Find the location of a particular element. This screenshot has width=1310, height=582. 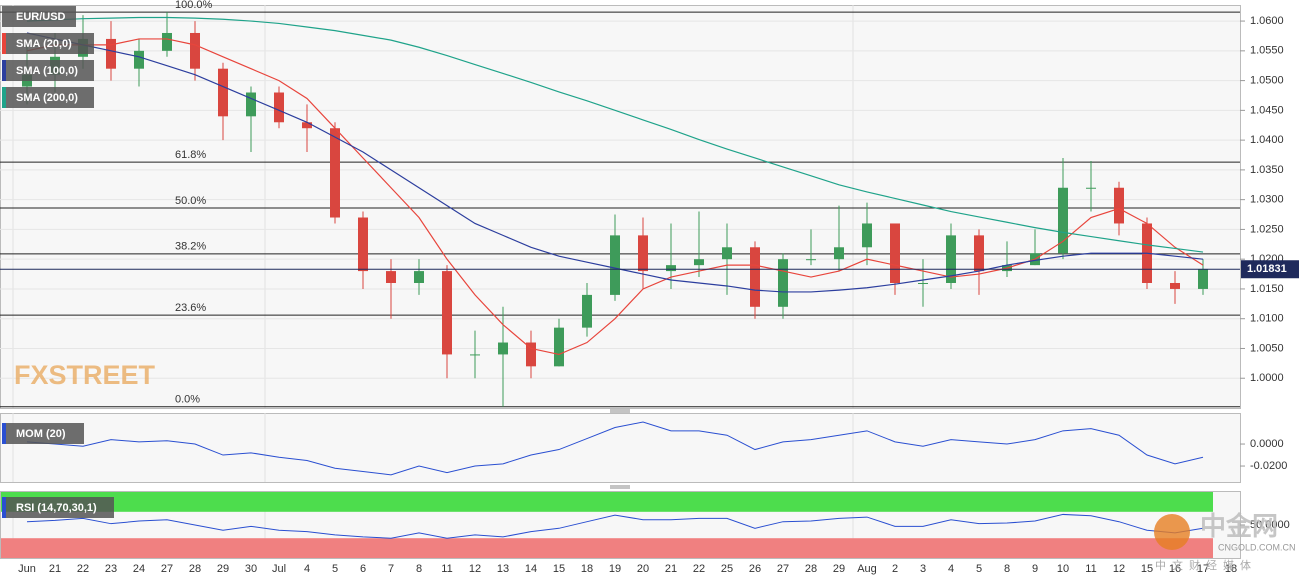

x-tick-label: 9 is located at coordinates (1035, 569).